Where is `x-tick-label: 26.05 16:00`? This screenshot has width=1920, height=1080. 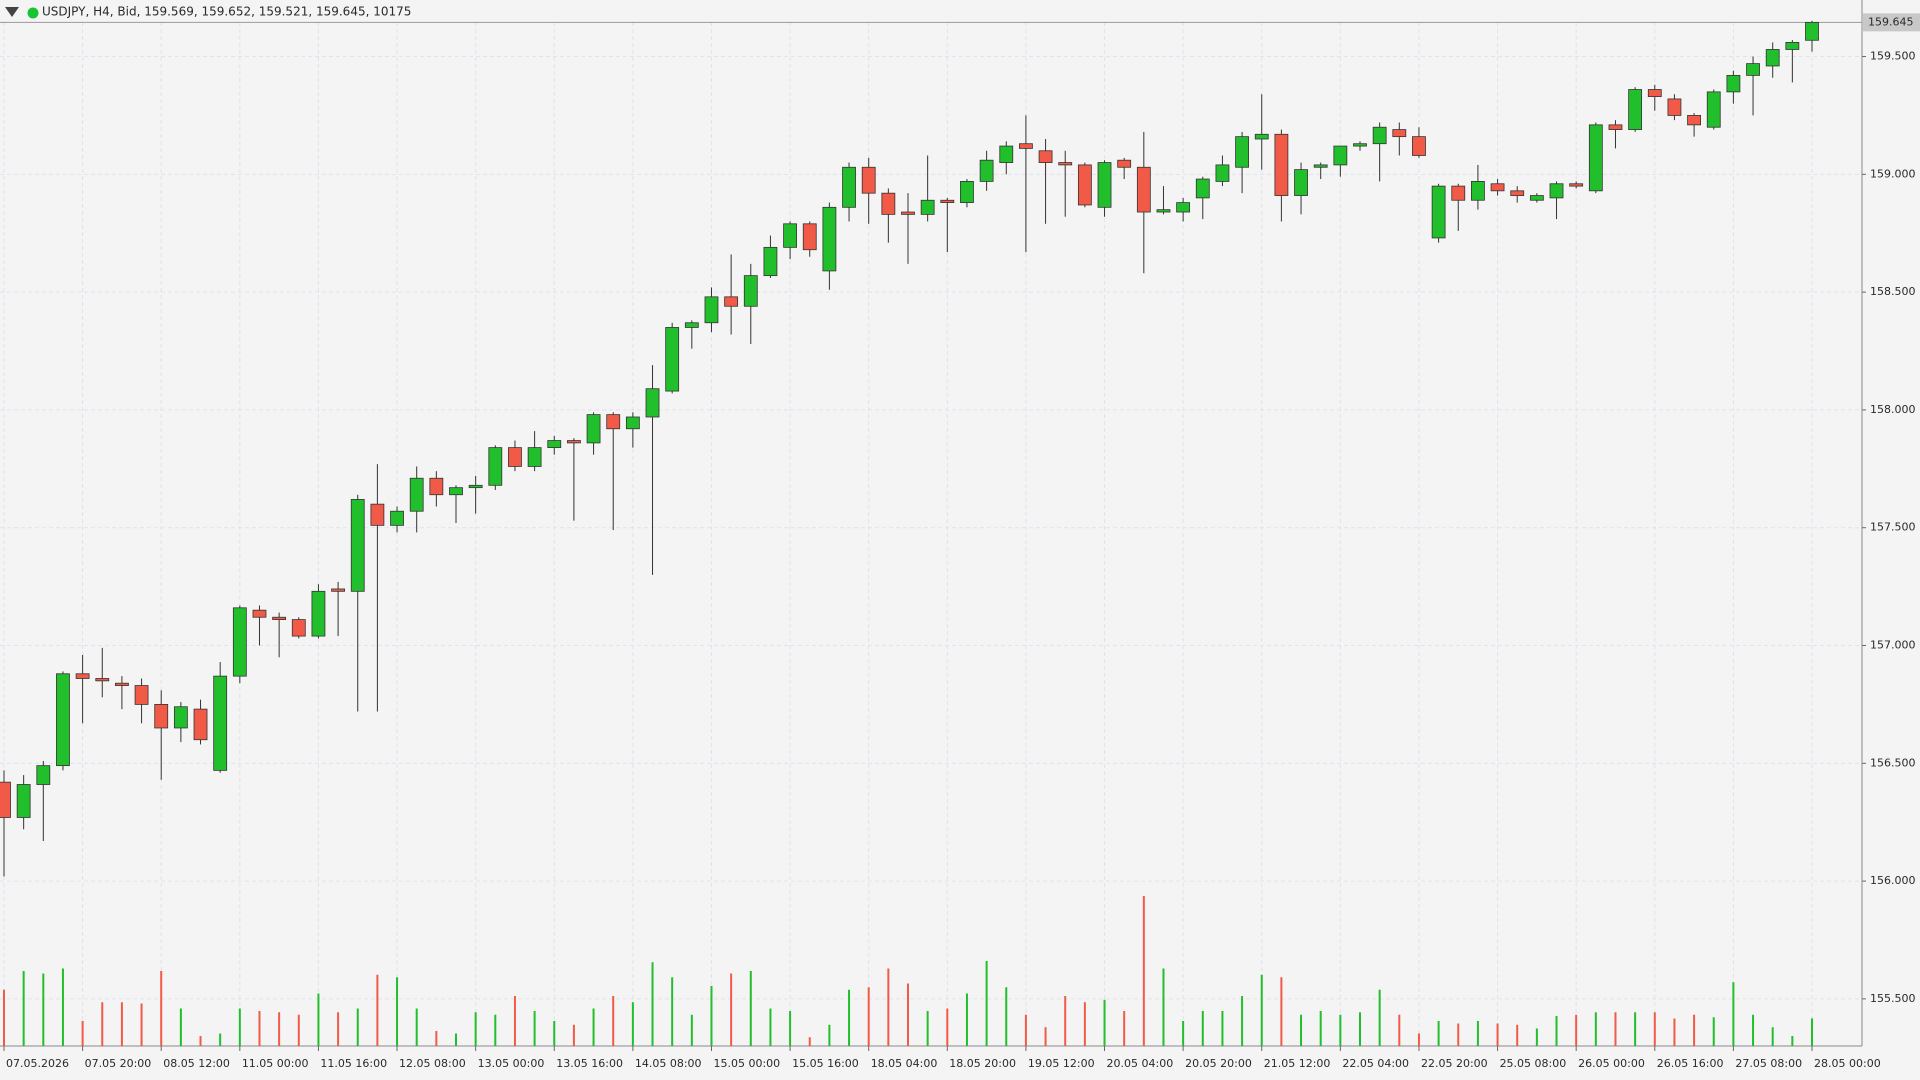
x-tick-label: 26.05 16:00 is located at coordinates (1690, 1063).